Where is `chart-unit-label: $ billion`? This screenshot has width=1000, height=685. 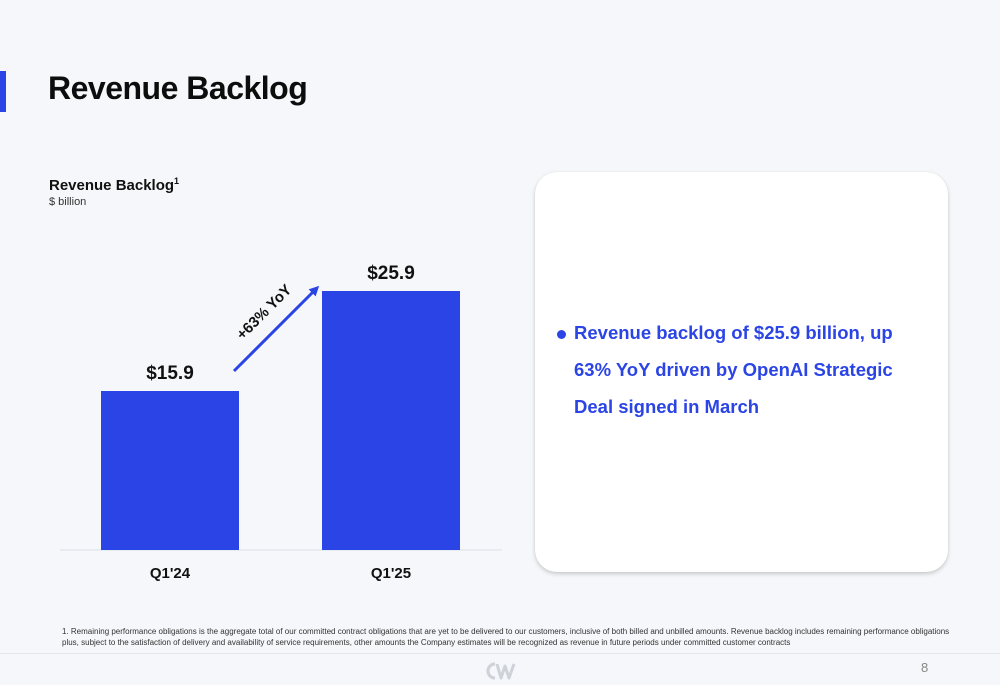
chart-unit-label: $ billion is located at coordinates (68, 202).